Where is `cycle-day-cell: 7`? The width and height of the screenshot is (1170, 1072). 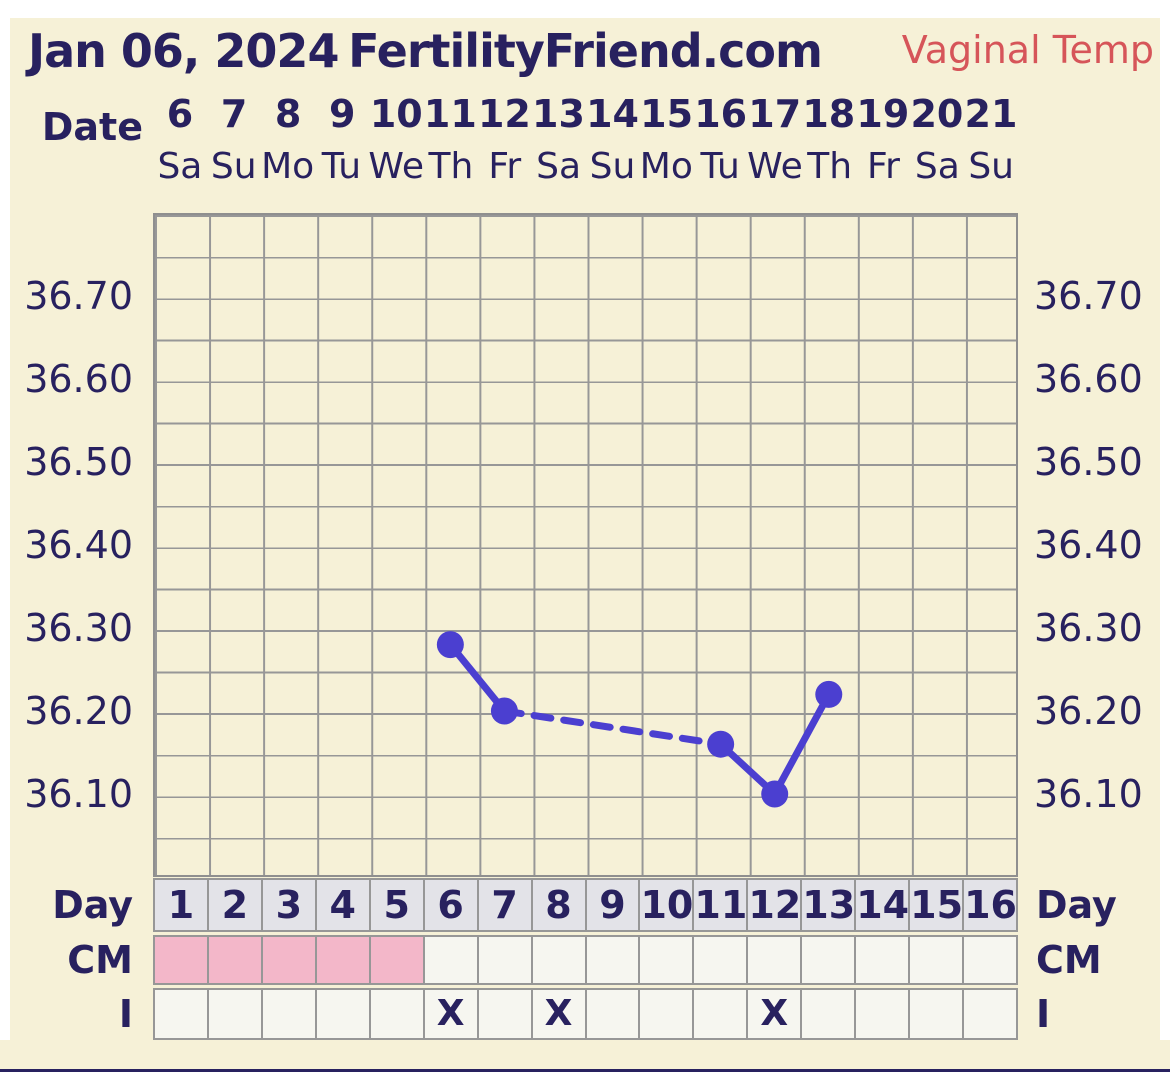 cycle-day-cell: 7 is located at coordinates (505, 905).